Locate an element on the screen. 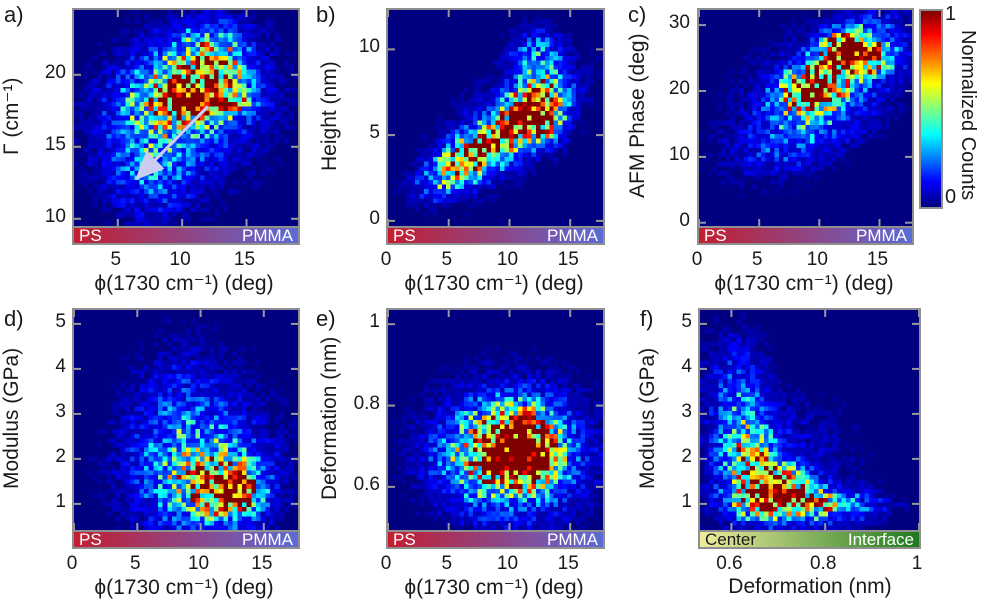 The image size is (983, 605). y-tick-labels: 0 10 20 30 is located at coordinates (664, 119).